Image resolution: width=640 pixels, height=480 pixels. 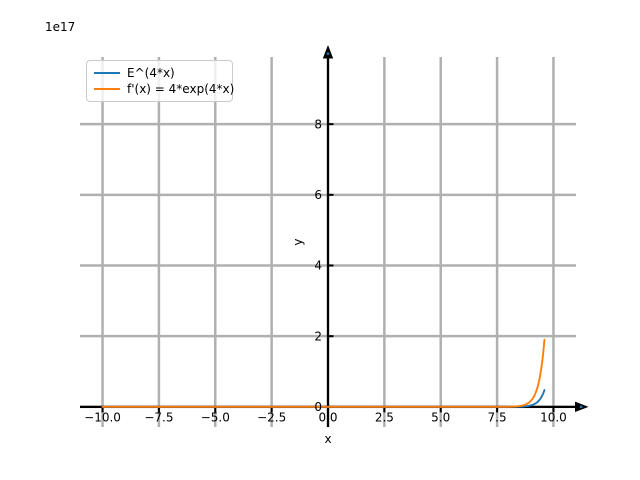 I want to click on y-tick-label: 8, so click(x=318, y=124).